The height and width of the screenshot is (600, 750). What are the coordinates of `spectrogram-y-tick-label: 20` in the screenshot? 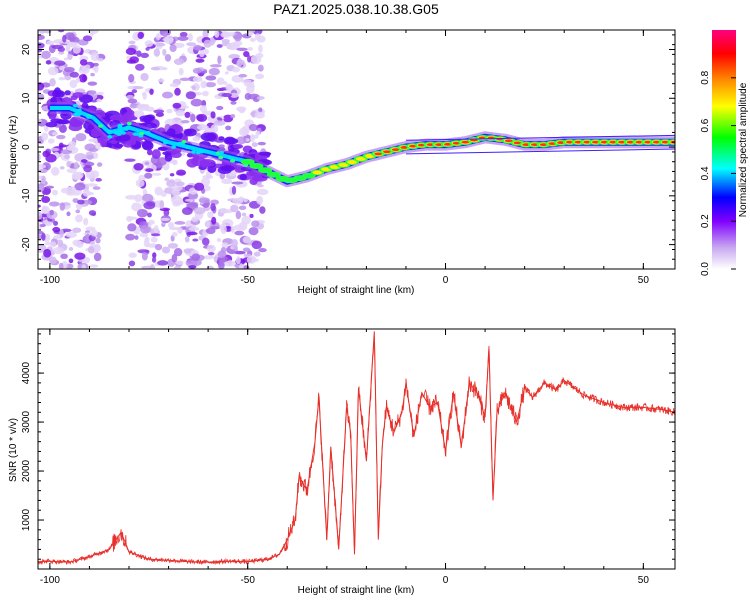 It's located at (26, 50).